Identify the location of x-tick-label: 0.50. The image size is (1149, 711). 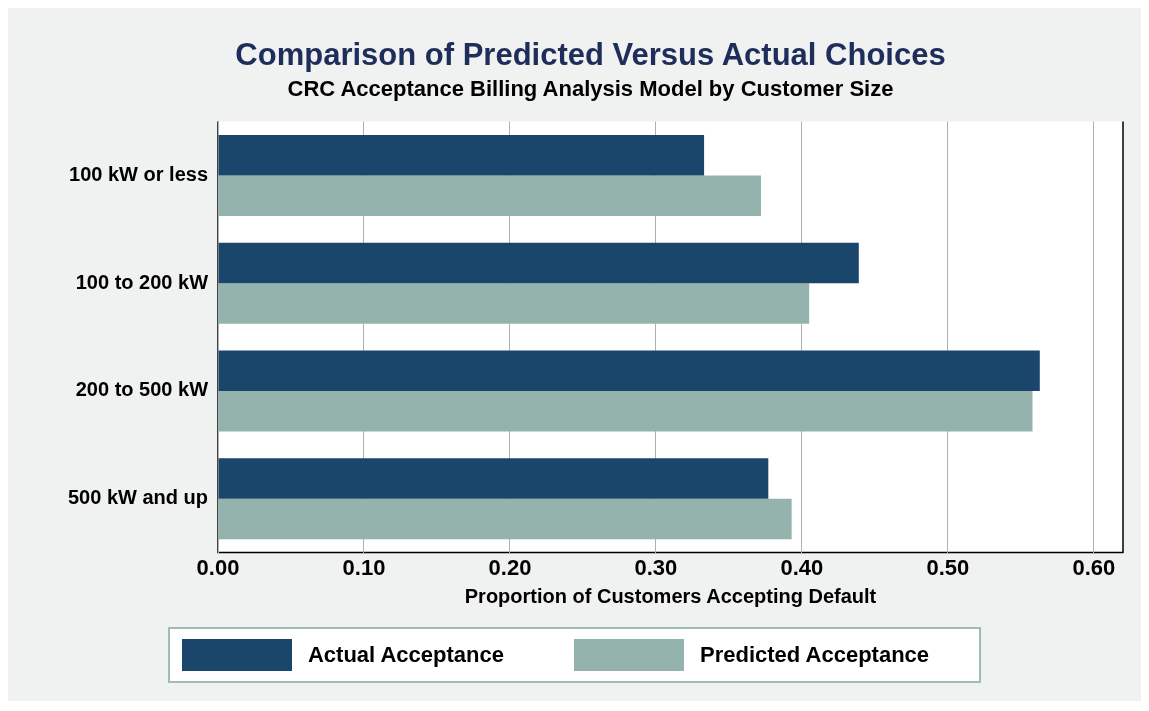
(948, 567).